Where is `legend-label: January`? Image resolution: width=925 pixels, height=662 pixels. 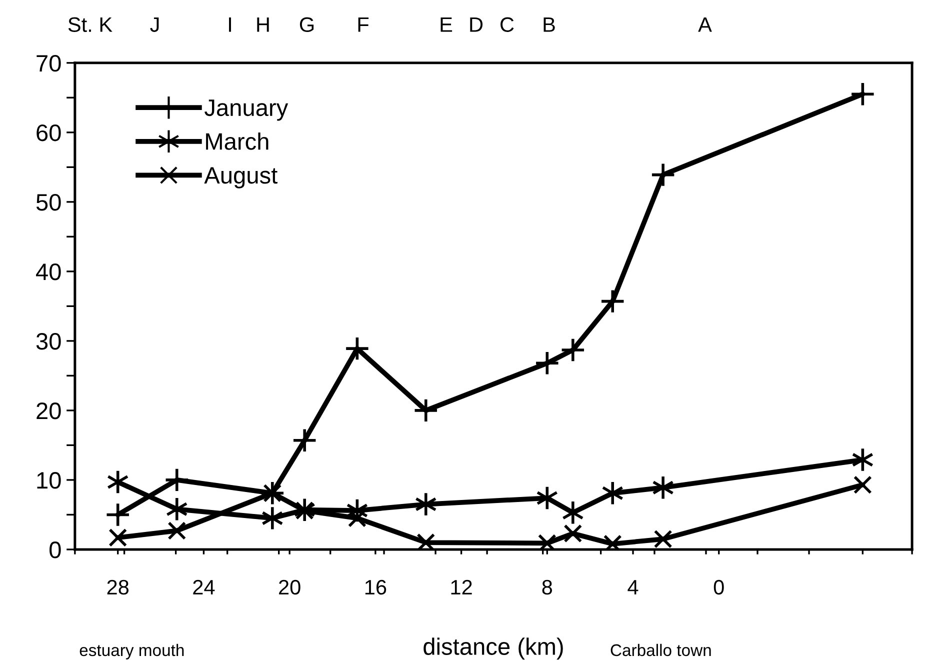
legend-label: January is located at coordinates (246, 110).